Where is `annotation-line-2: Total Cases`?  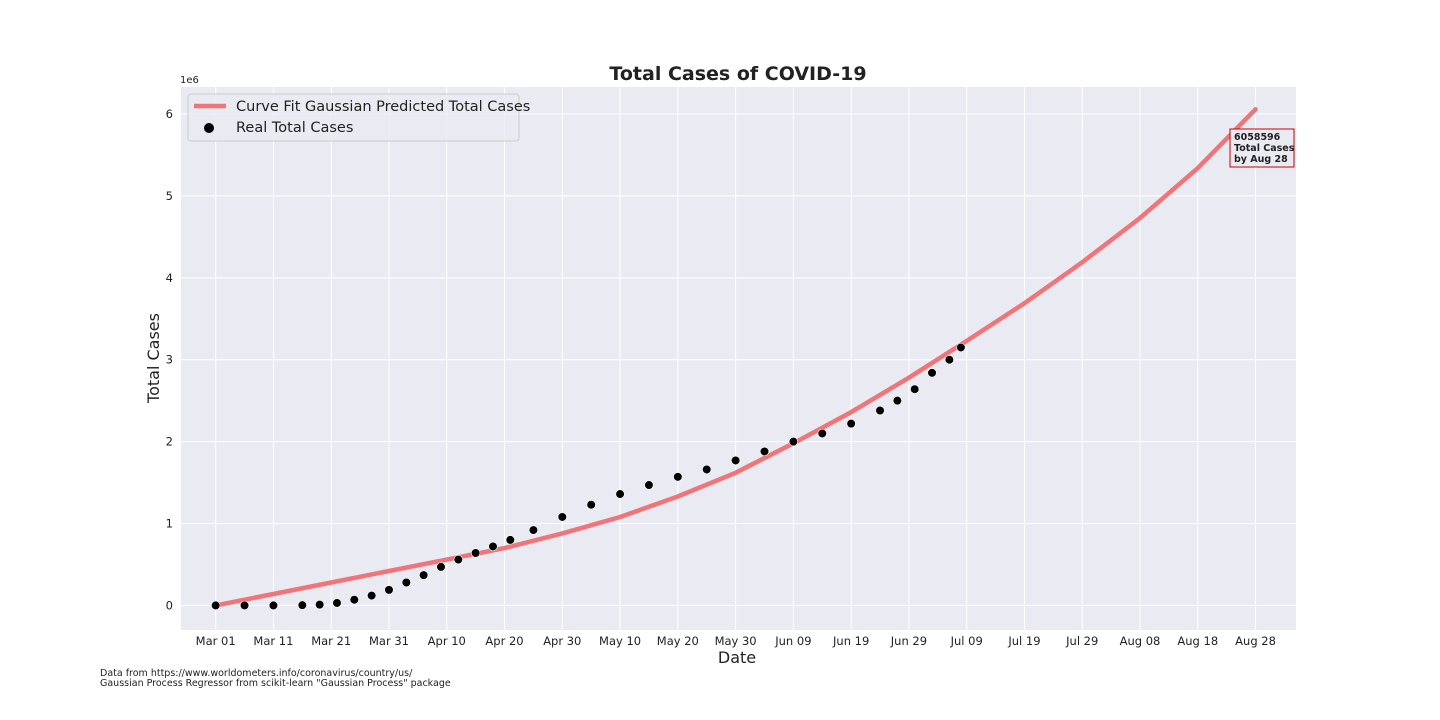
annotation-line-2: Total Cases is located at coordinates (1264, 148).